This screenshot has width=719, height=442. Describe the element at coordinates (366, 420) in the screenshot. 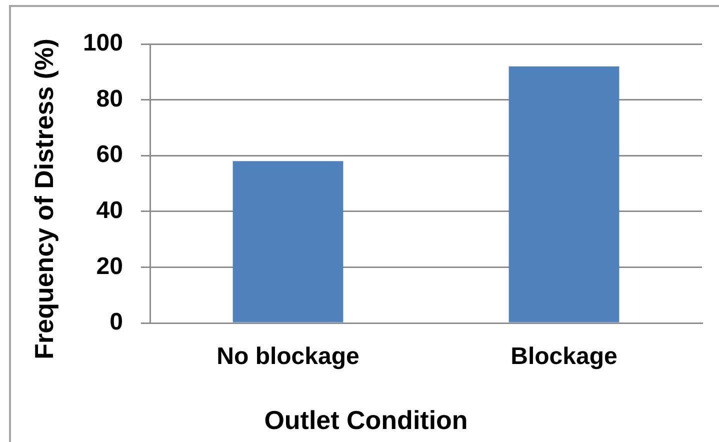

I see `x-axis-title: Outlet Condition` at that location.